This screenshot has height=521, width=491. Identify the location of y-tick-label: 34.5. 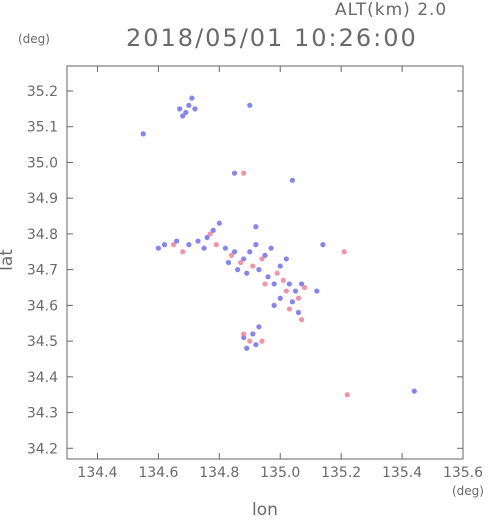
(42, 342).